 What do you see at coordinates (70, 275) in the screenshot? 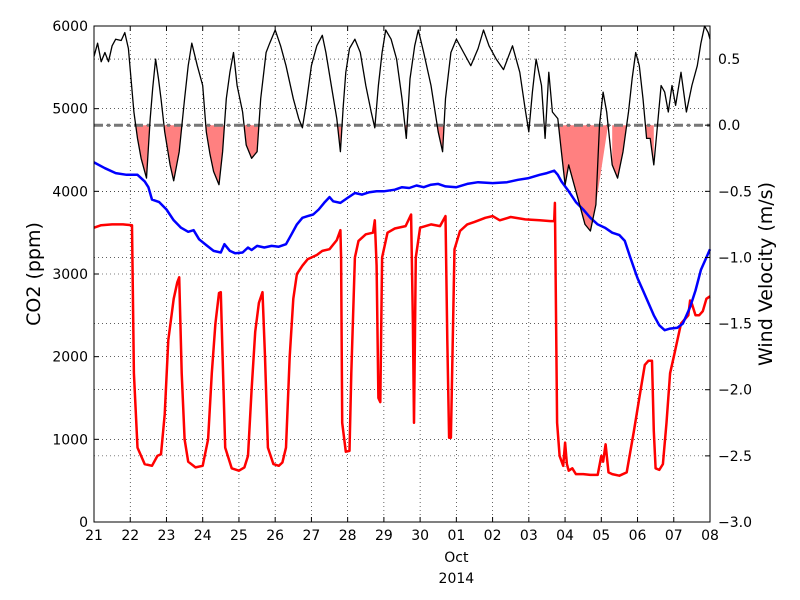
I see `y-left-tick-label: 3000` at bounding box center [70, 275].